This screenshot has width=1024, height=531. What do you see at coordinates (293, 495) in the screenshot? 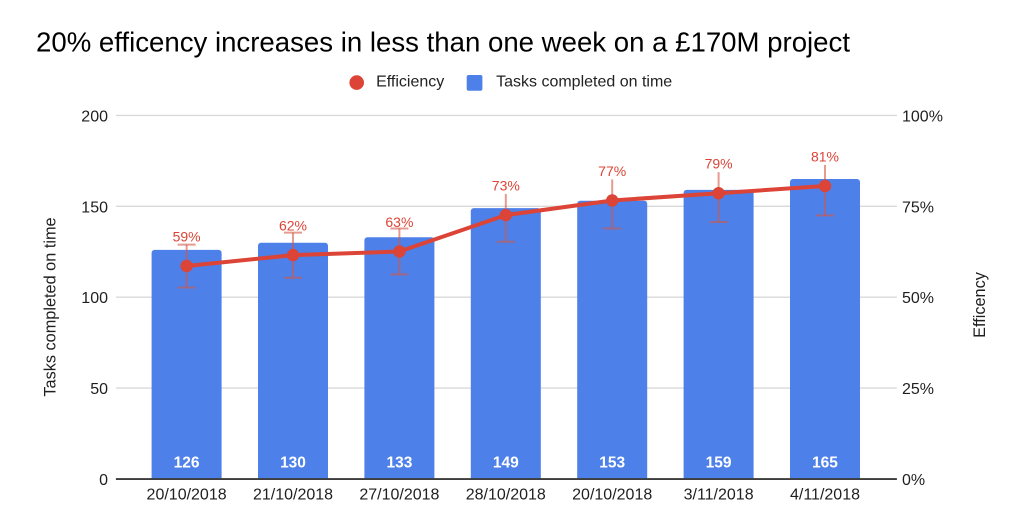
I see `svg-text: 21/10/2018` at bounding box center [293, 495].